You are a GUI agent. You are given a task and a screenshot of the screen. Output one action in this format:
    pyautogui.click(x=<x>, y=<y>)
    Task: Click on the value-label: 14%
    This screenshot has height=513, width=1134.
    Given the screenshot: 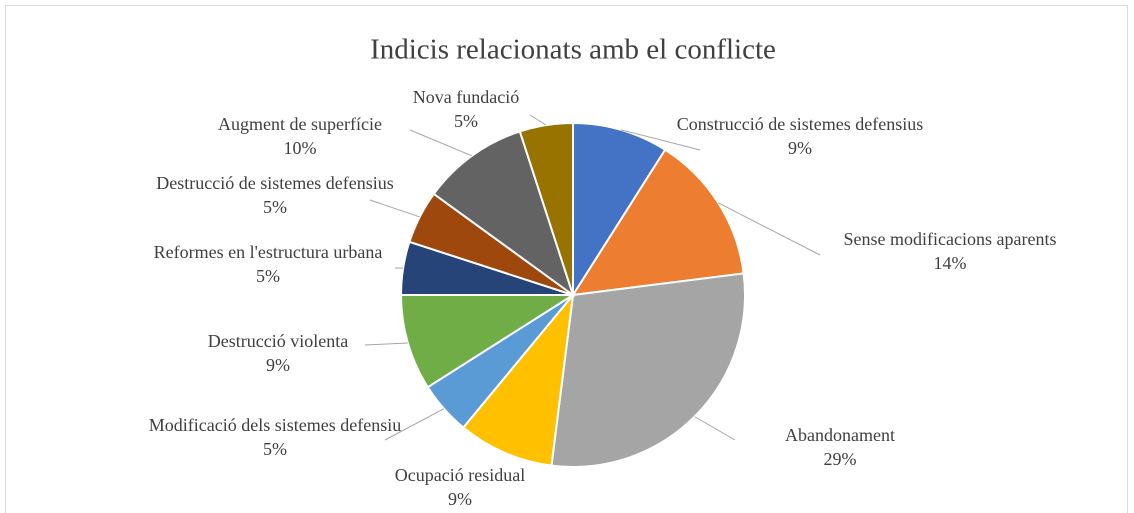 What is the action you would take?
    pyautogui.click(x=950, y=263)
    